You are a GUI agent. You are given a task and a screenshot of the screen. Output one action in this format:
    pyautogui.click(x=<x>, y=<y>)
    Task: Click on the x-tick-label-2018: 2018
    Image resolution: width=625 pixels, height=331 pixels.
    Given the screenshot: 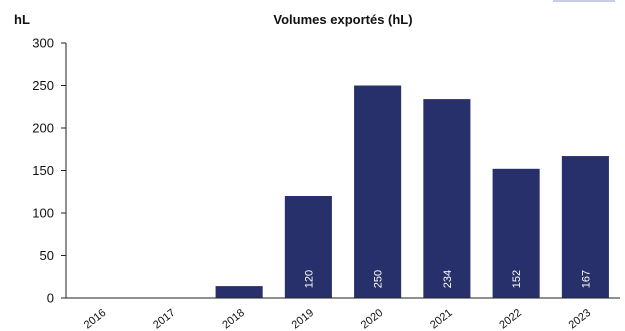 What is the action you would take?
    pyautogui.click(x=233, y=319)
    